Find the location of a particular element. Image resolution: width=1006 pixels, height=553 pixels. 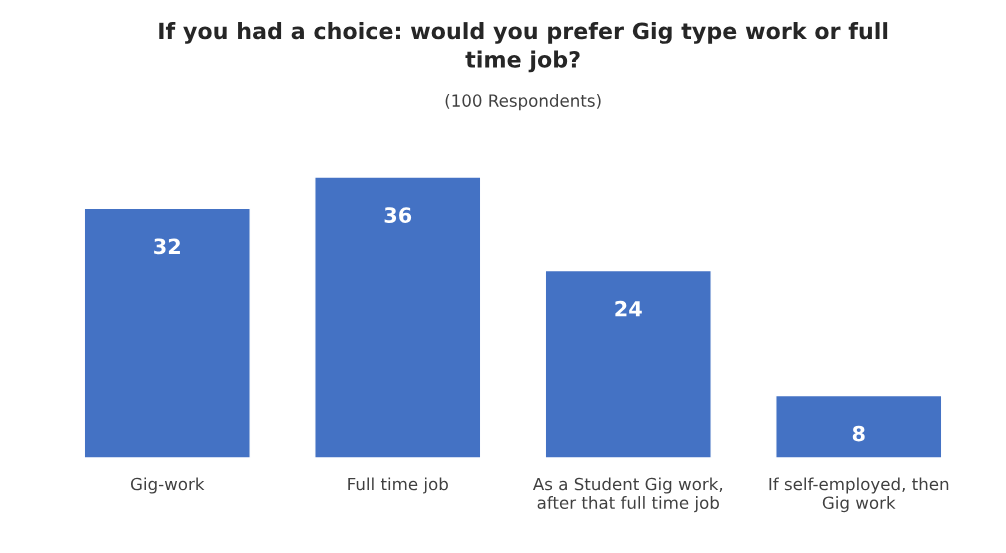

chart-subtitle: (100 Respondents) is located at coordinates (523, 102).